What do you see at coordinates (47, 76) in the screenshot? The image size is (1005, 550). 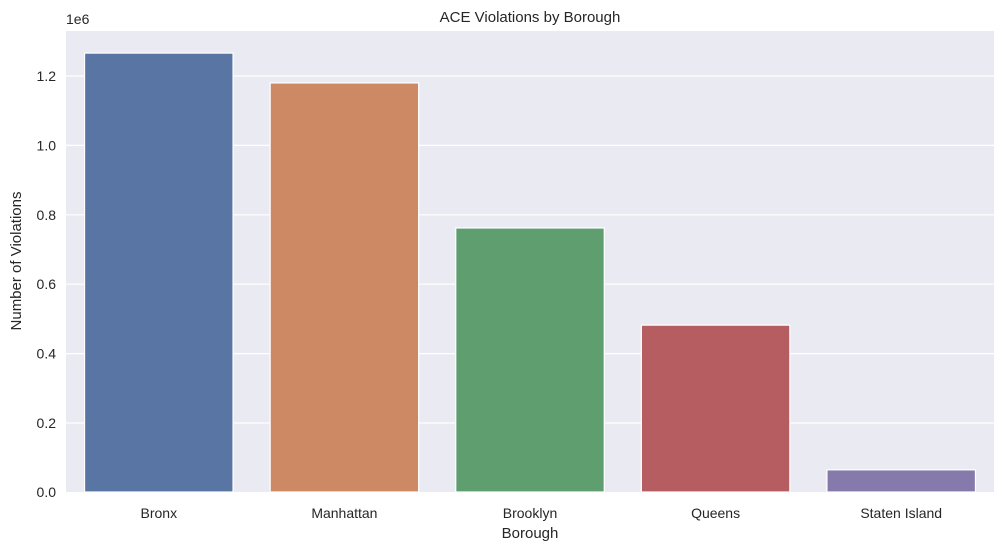 I see `y-tick-label: 1.2` at bounding box center [47, 76].